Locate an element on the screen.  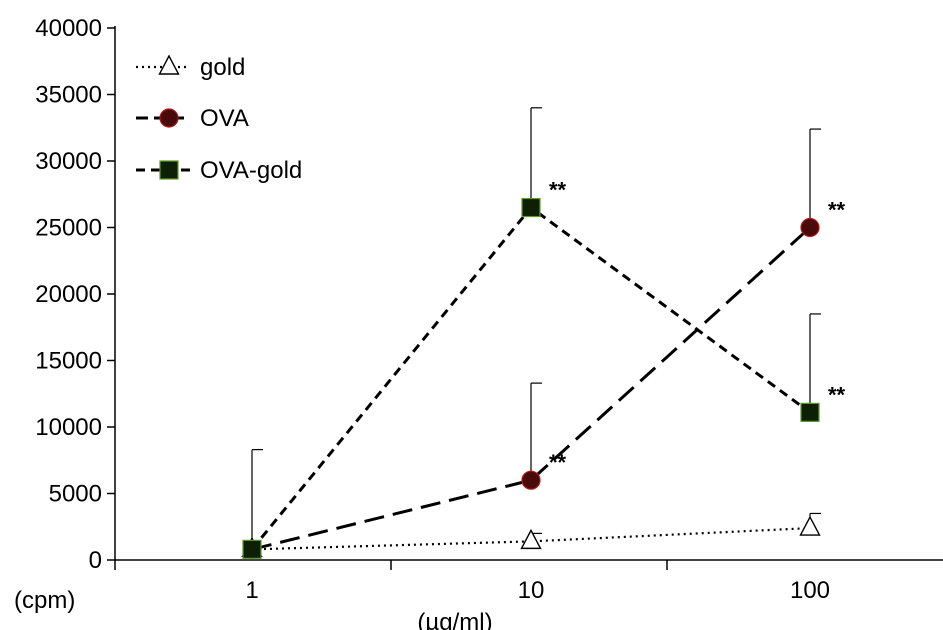
legend-item-ova: OVA is located at coordinates (192, 118).